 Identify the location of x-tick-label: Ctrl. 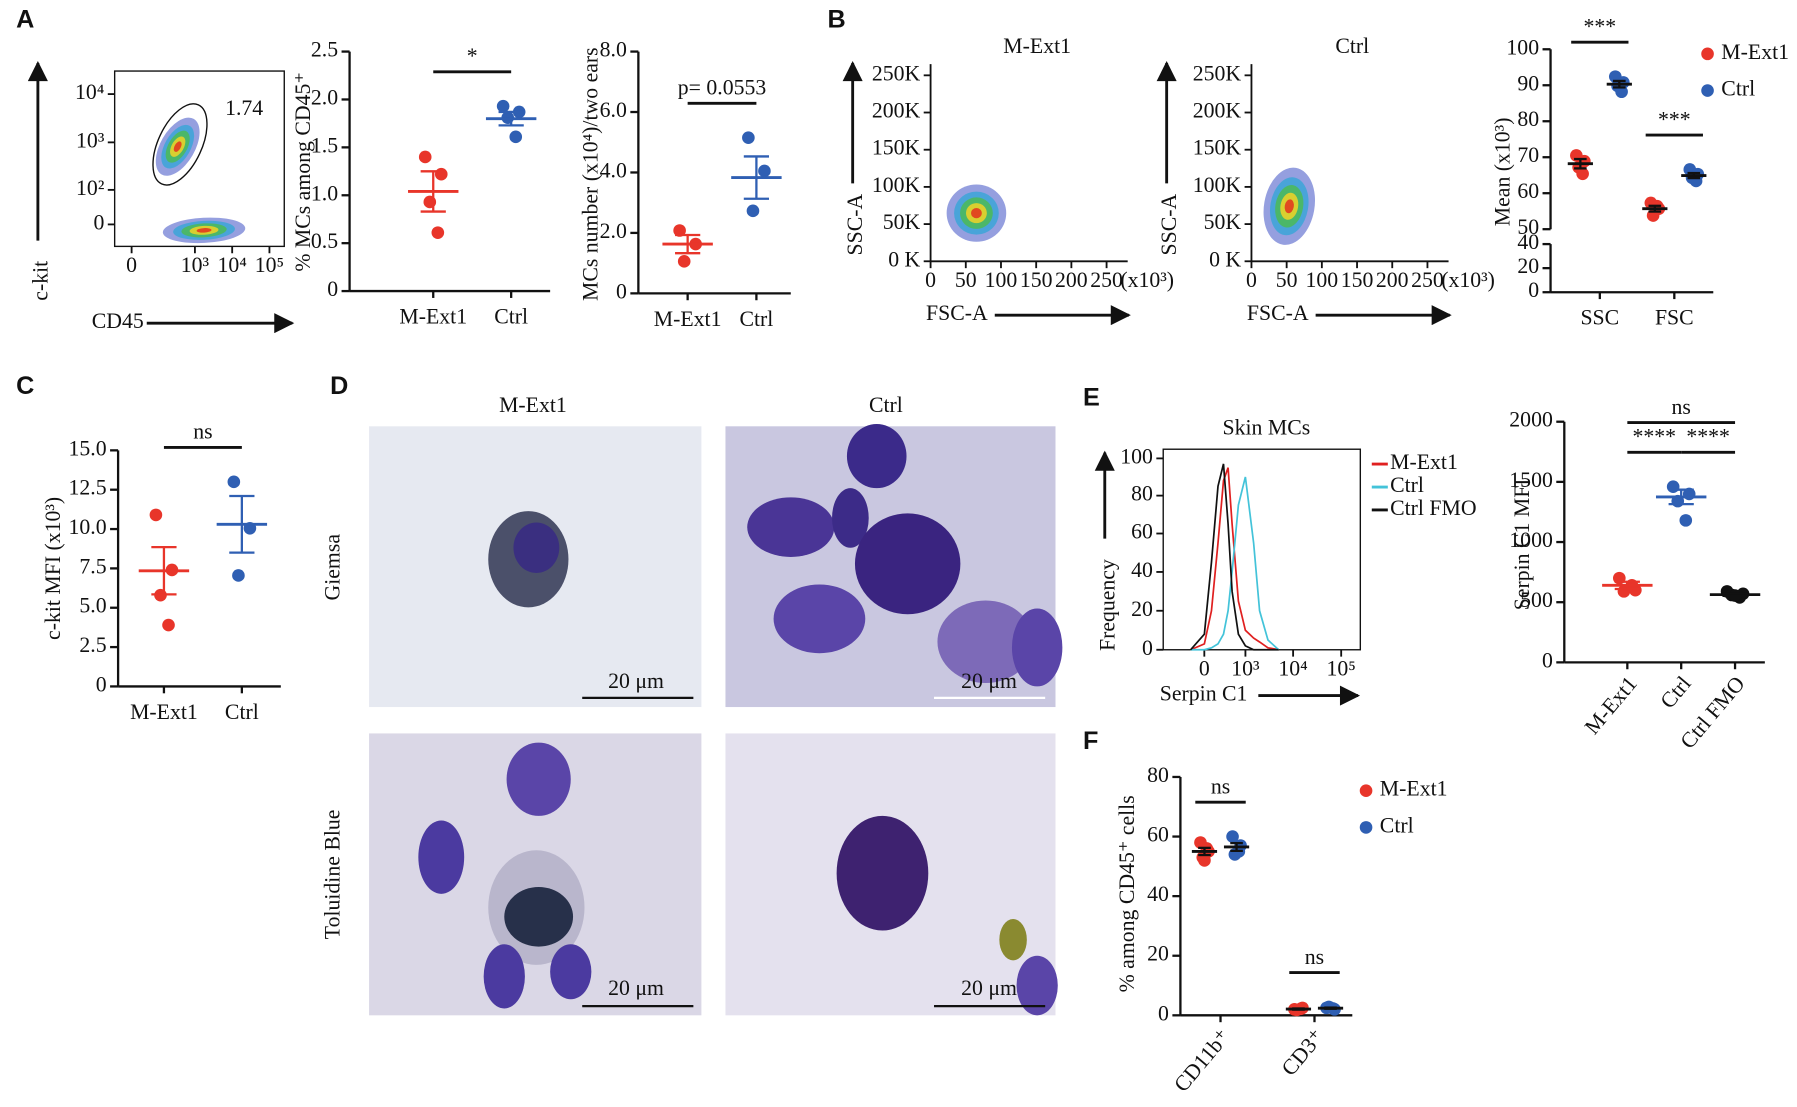
(242, 712).